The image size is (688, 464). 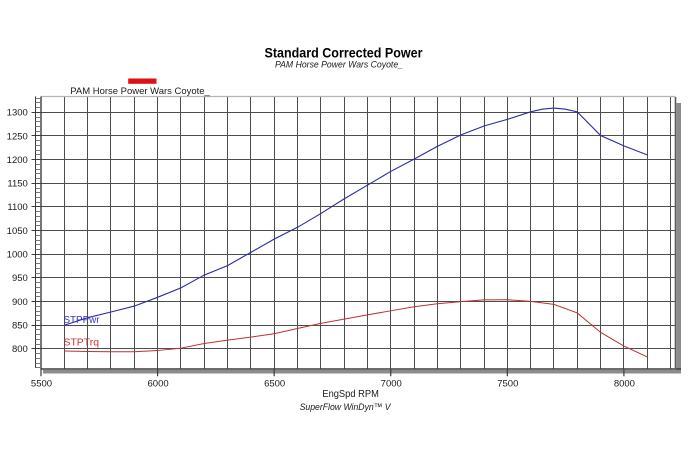 I want to click on svg-text: EngSpd RPM, so click(x=350, y=394).